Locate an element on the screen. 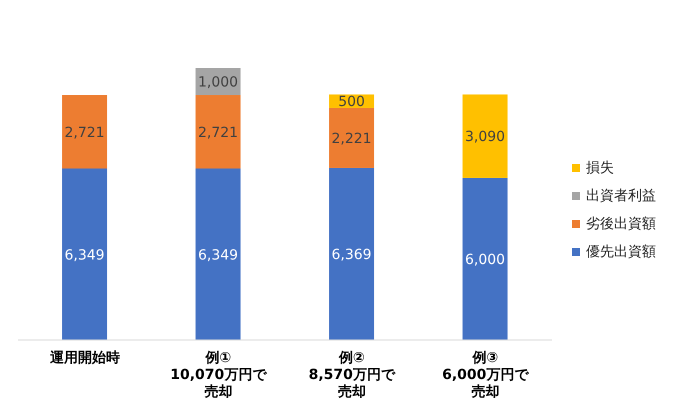  legend-label: 劣後出資額 is located at coordinates (621, 224).